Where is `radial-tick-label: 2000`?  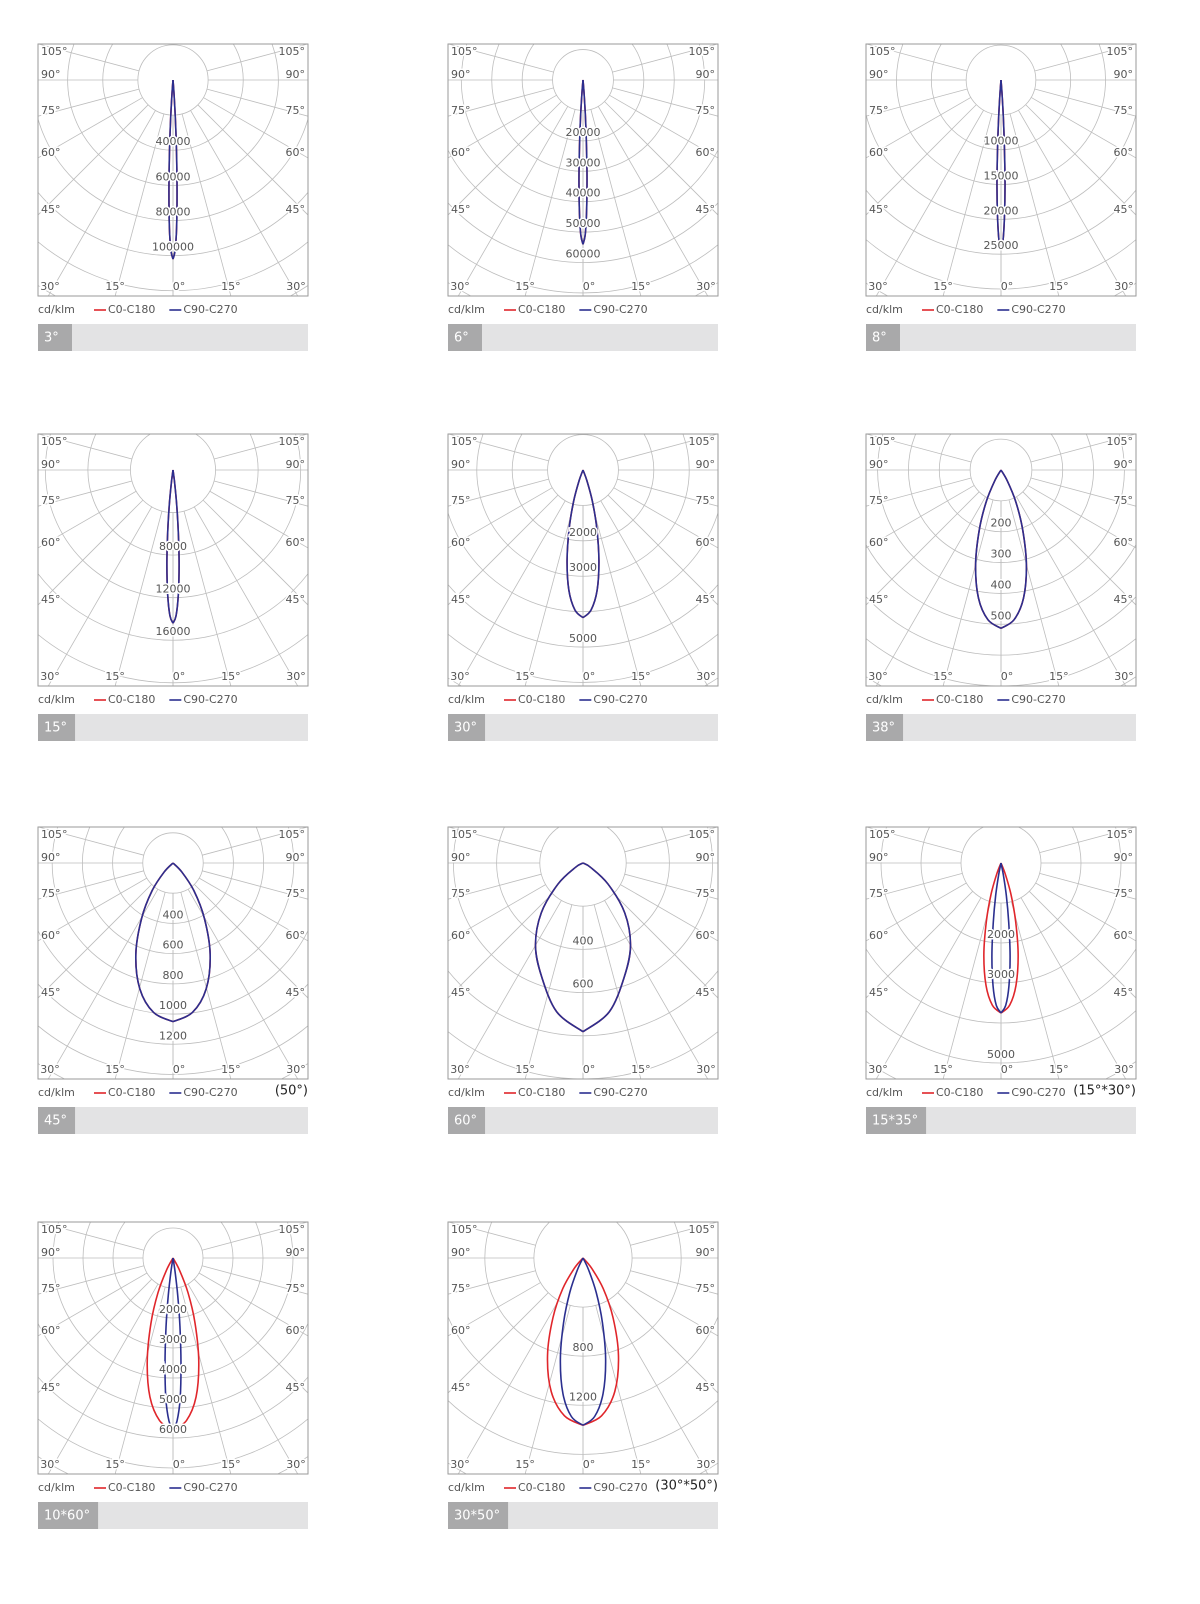
radial-tick-label: 2000 is located at coordinates (173, 1309).